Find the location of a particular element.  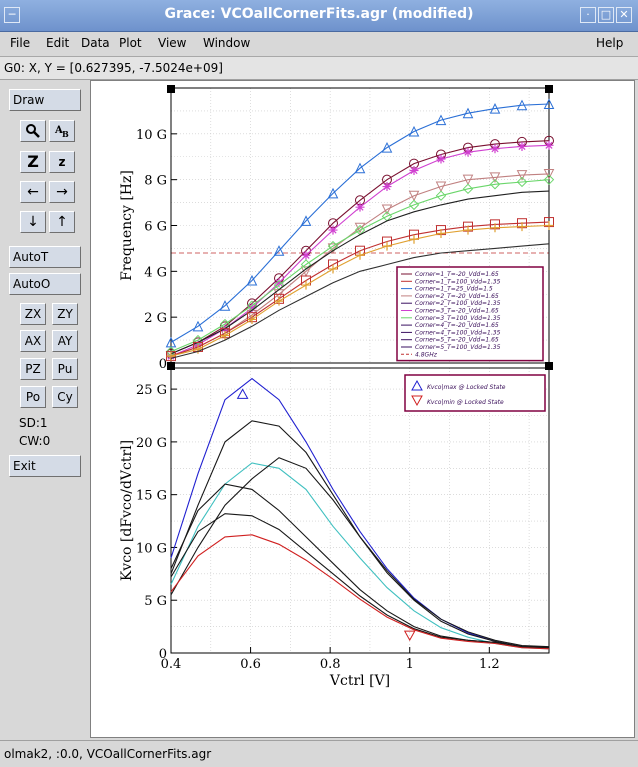

close-icon: ✕ is located at coordinates (624, 15).